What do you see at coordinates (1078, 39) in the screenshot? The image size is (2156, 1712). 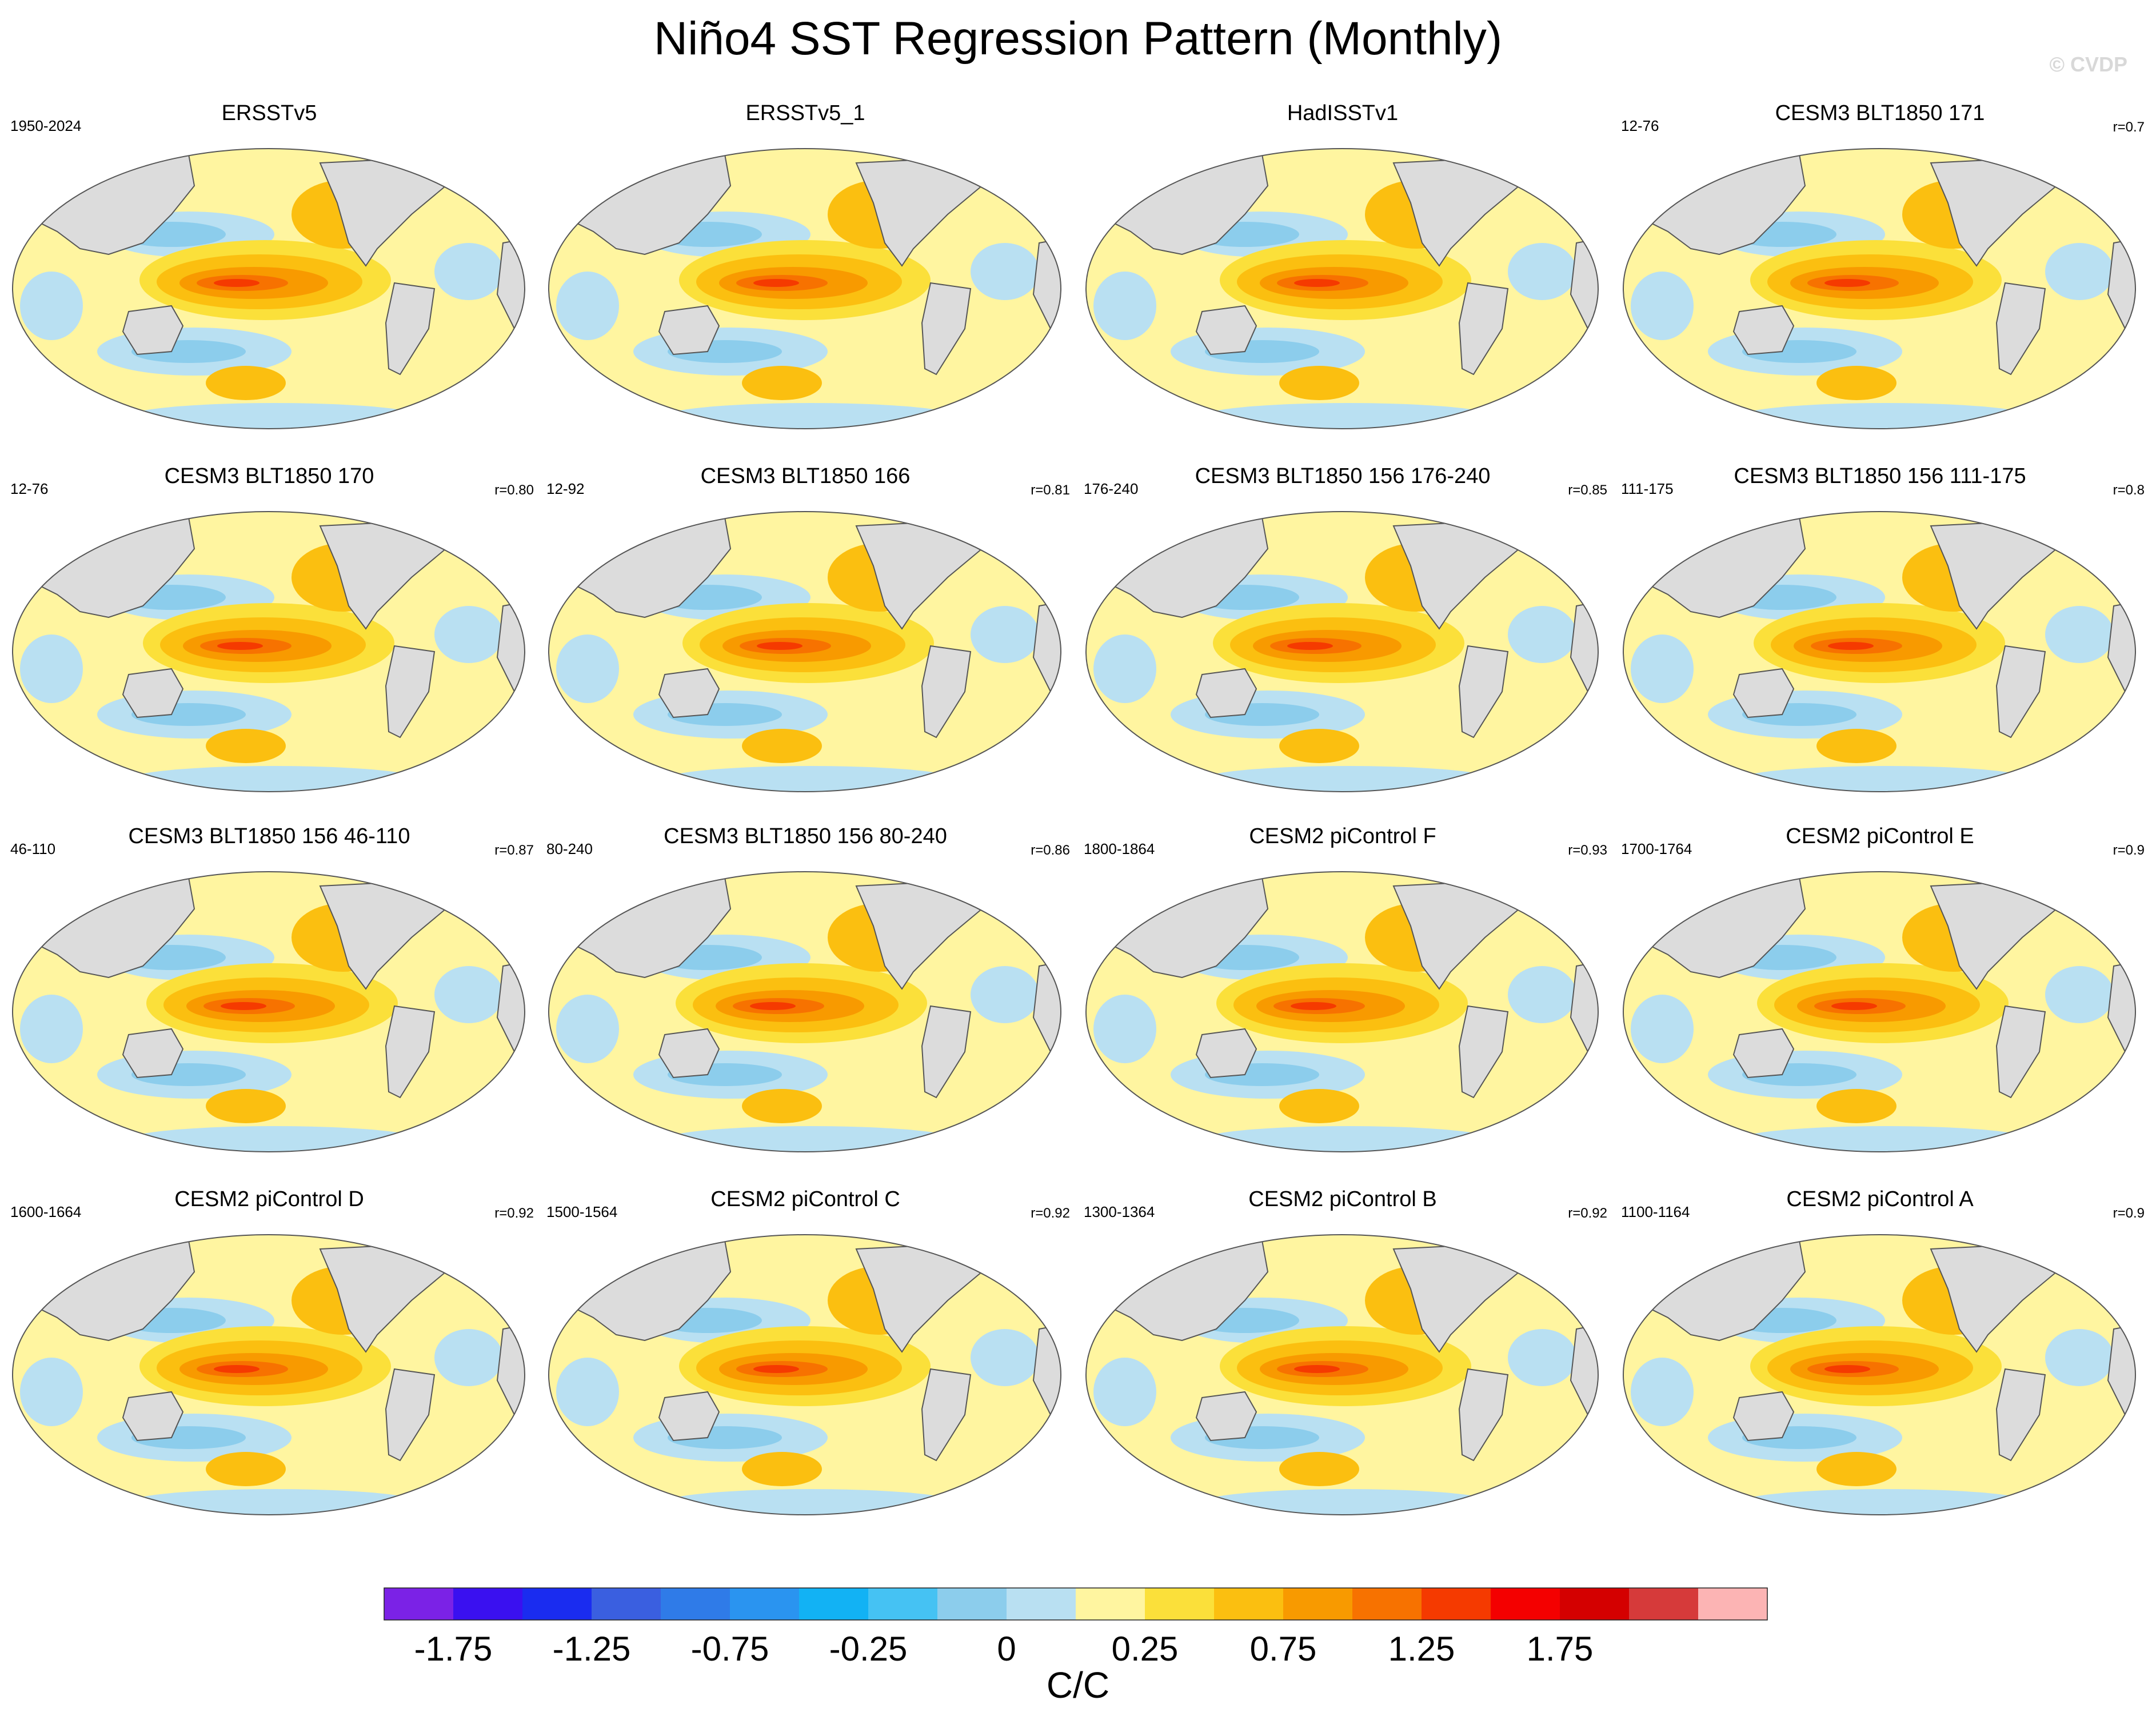 I see `main-title: Niño4 SST Regression Pattern (Monthly)` at bounding box center [1078, 39].